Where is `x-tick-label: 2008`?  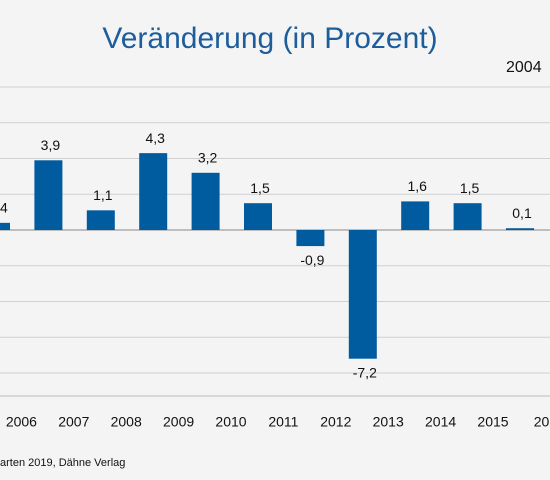 x-tick-label: 2008 is located at coordinates (126, 422).